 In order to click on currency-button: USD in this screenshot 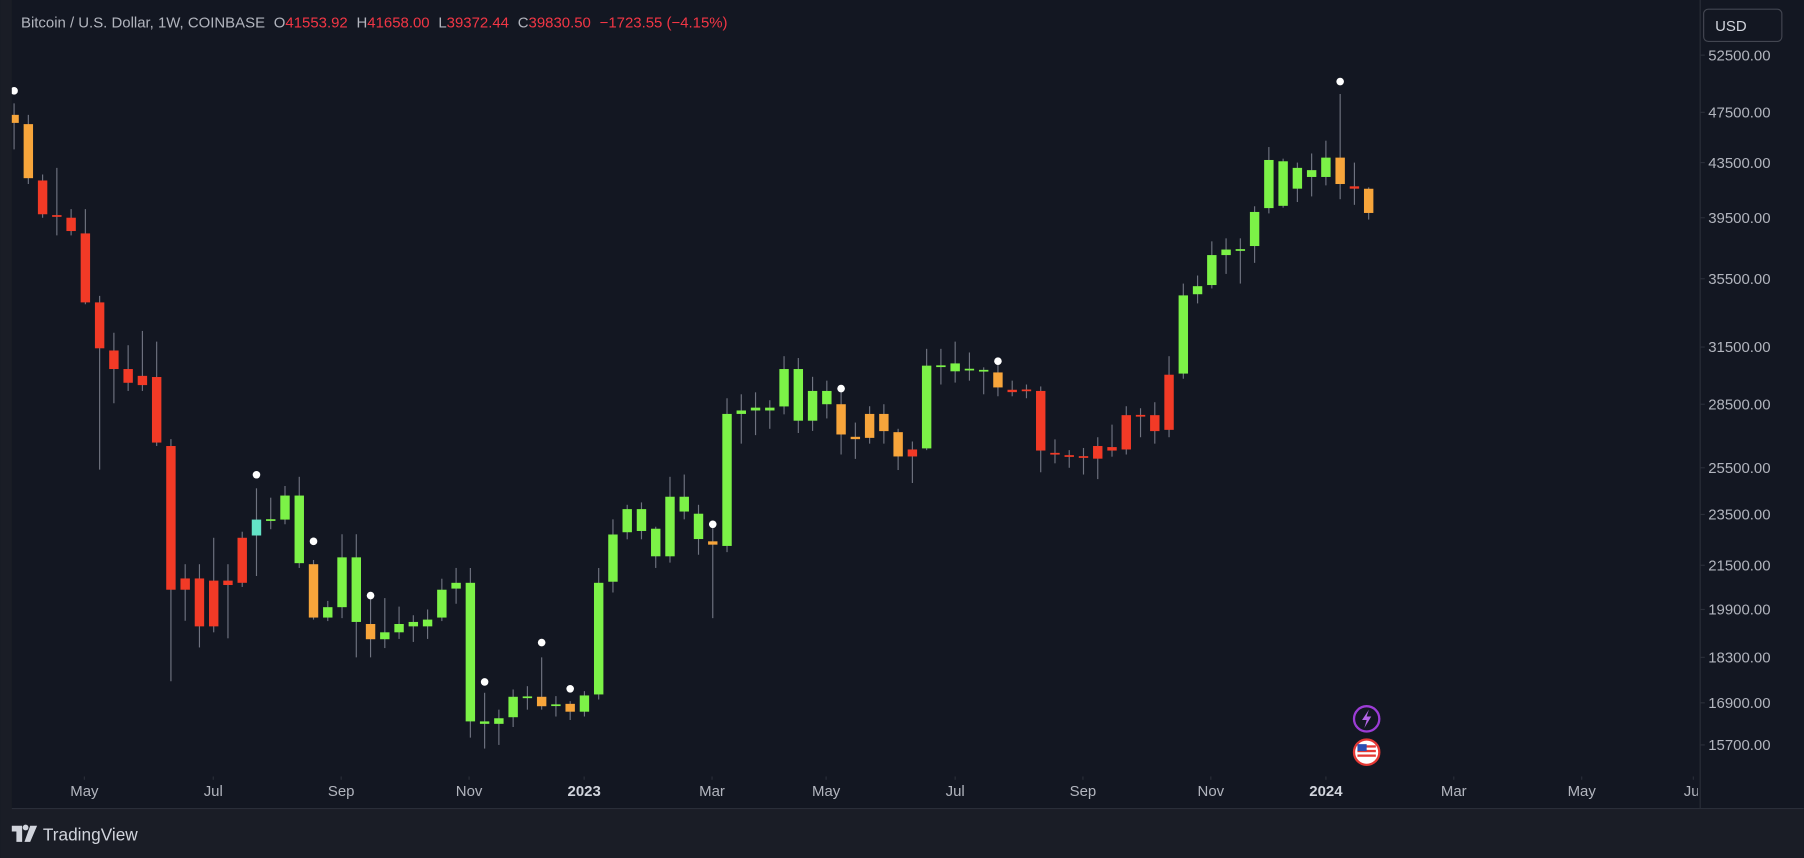, I will do `click(1743, 25)`.